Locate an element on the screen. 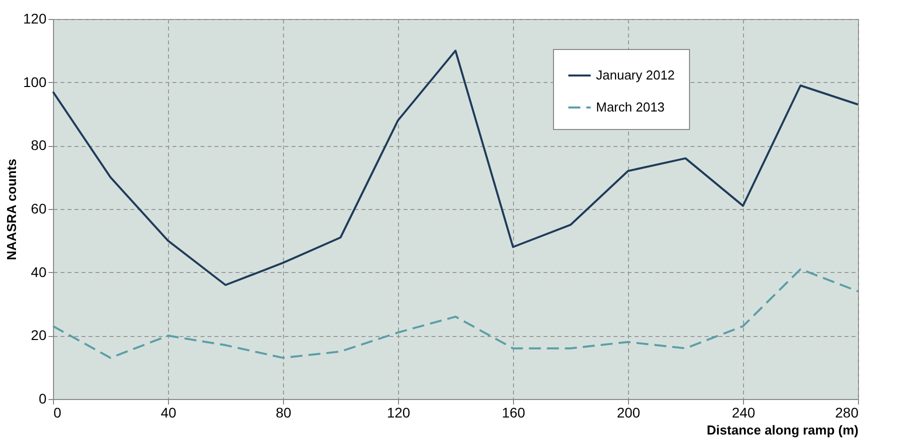 The width and height of the screenshot is (901, 448). y-axis-title: NAASRA counts is located at coordinates (12, 209).